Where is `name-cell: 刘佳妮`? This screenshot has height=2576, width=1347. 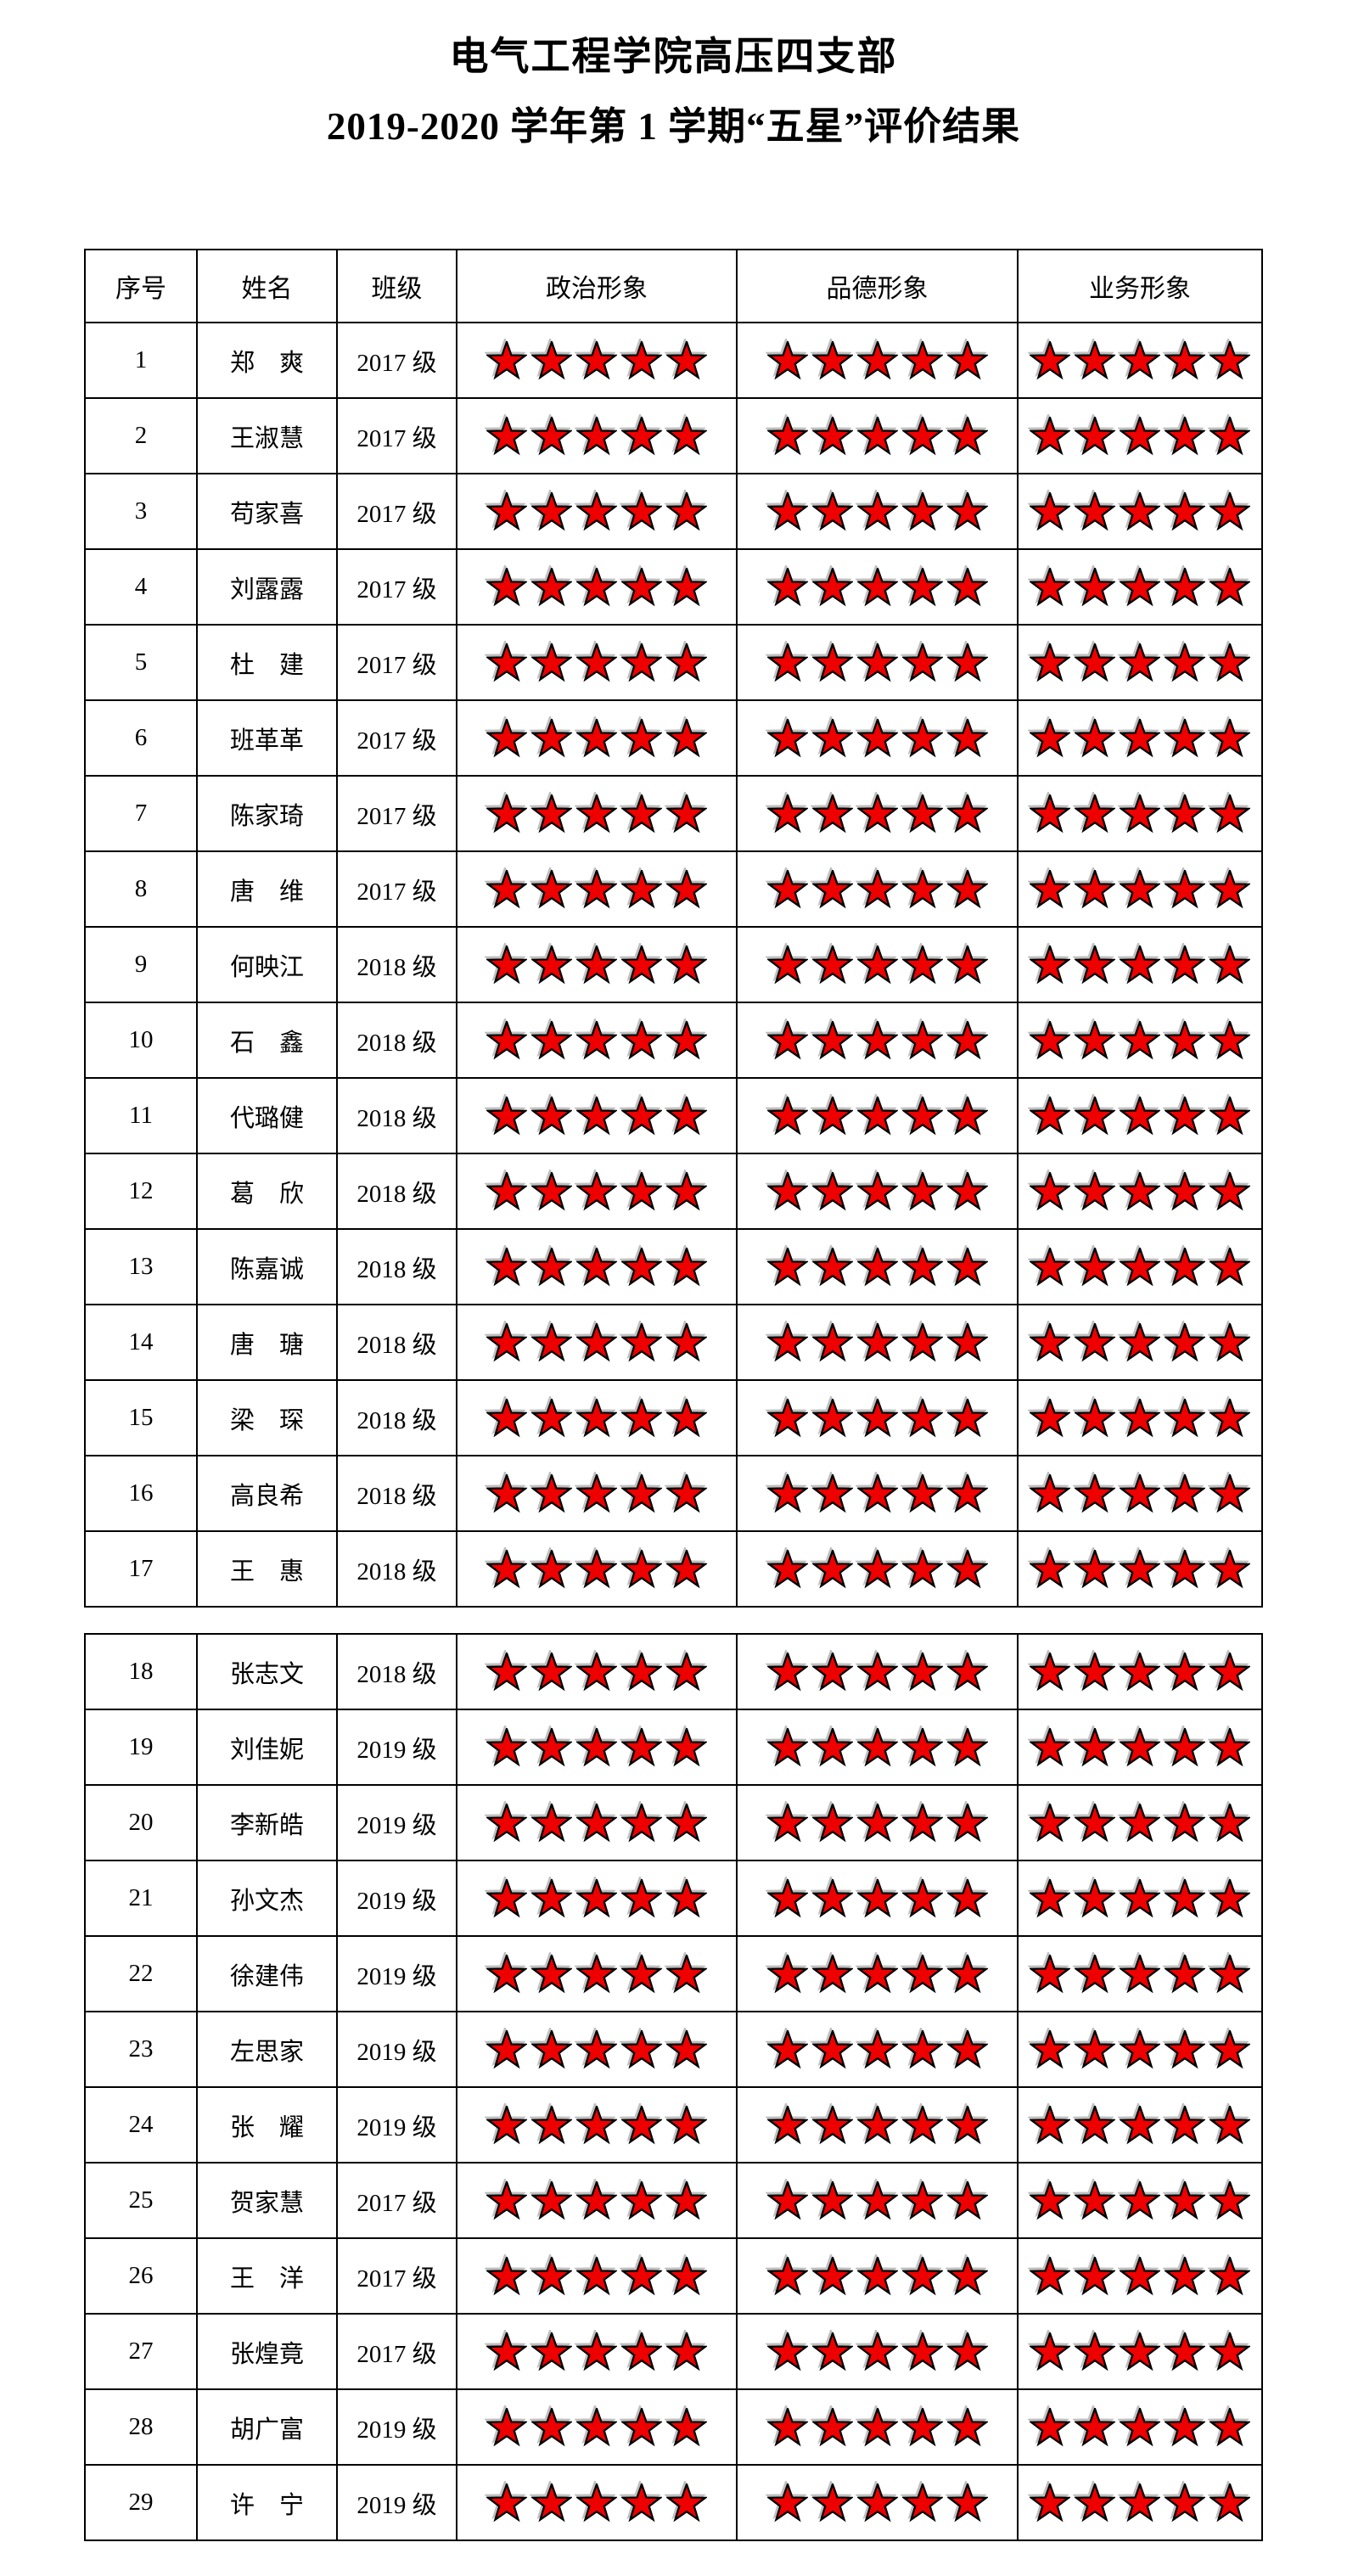
name-cell: 刘佳妮 is located at coordinates (267, 1747).